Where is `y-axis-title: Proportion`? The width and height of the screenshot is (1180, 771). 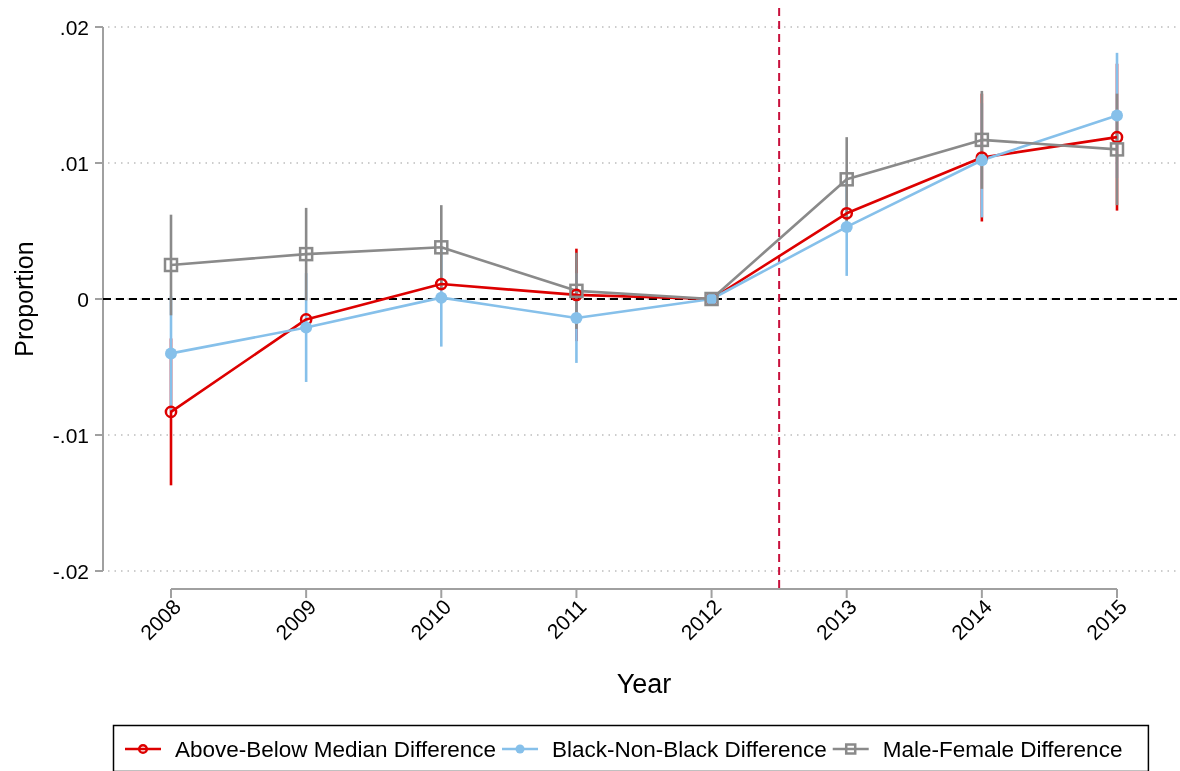
y-axis-title: Proportion is located at coordinates (24, 299).